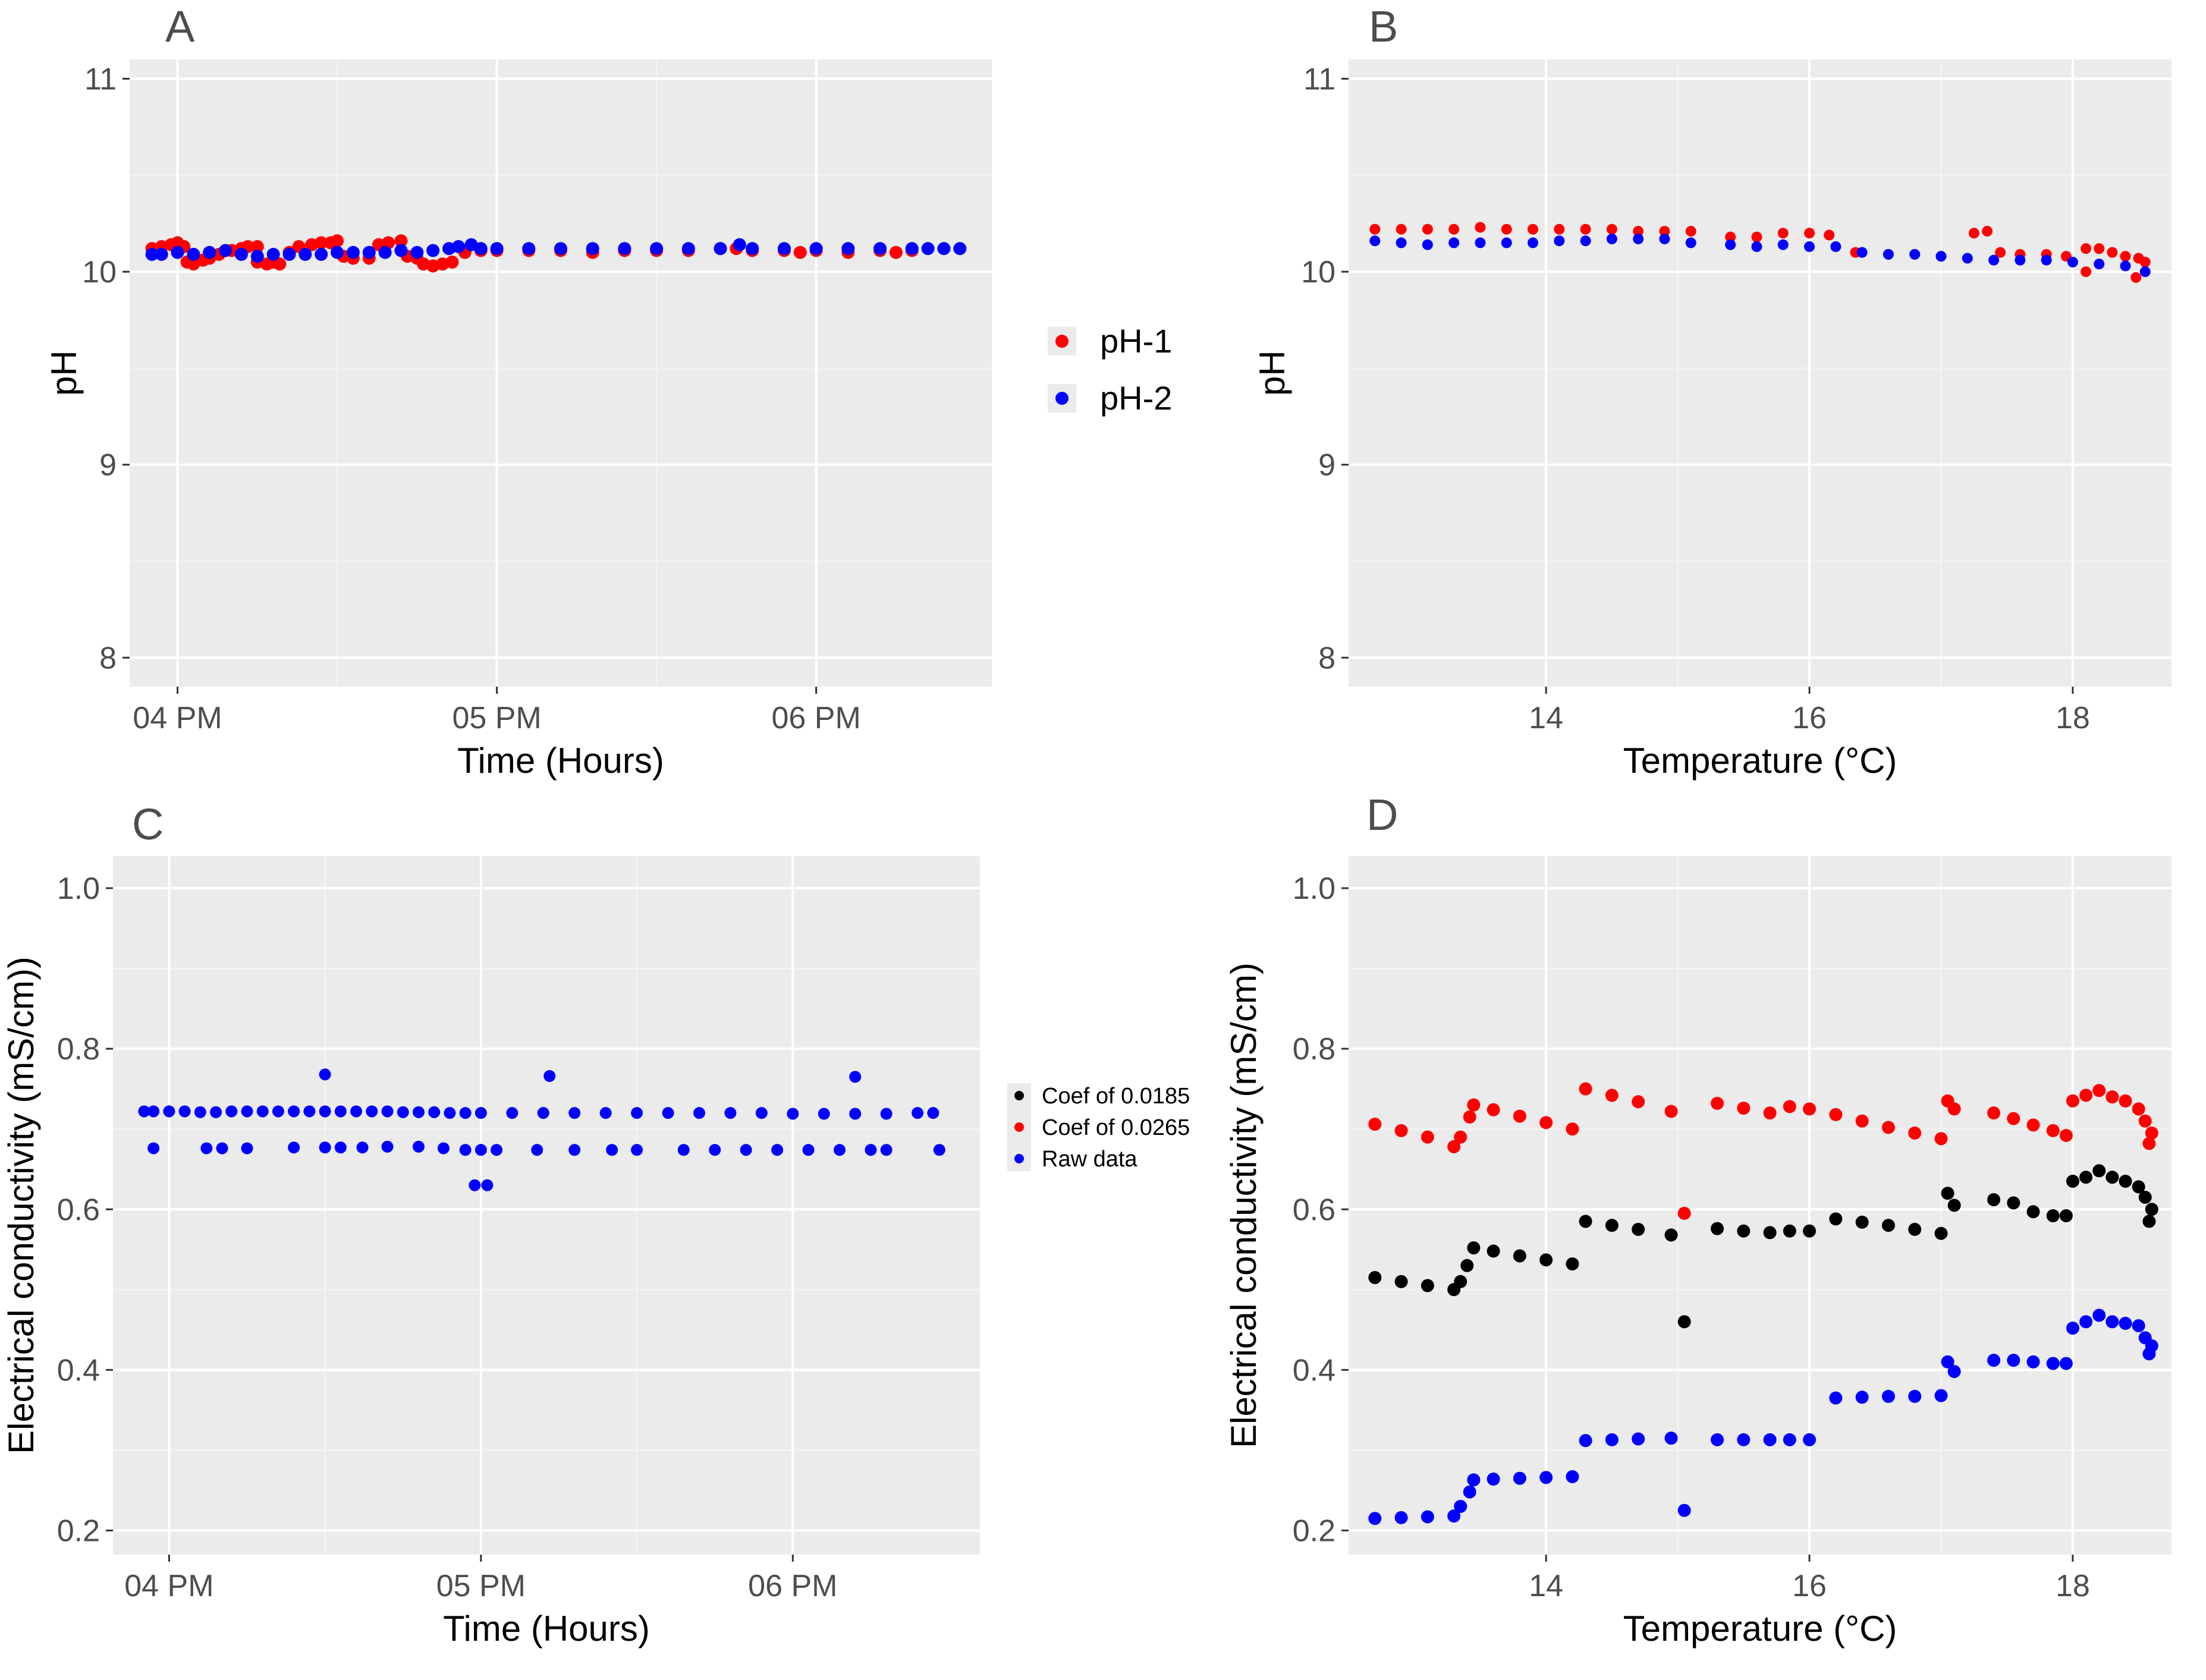 The width and height of the screenshot is (2206, 1680). Describe the element at coordinates (556, 250) in the screenshot. I see `series-ph-2-a` at that location.